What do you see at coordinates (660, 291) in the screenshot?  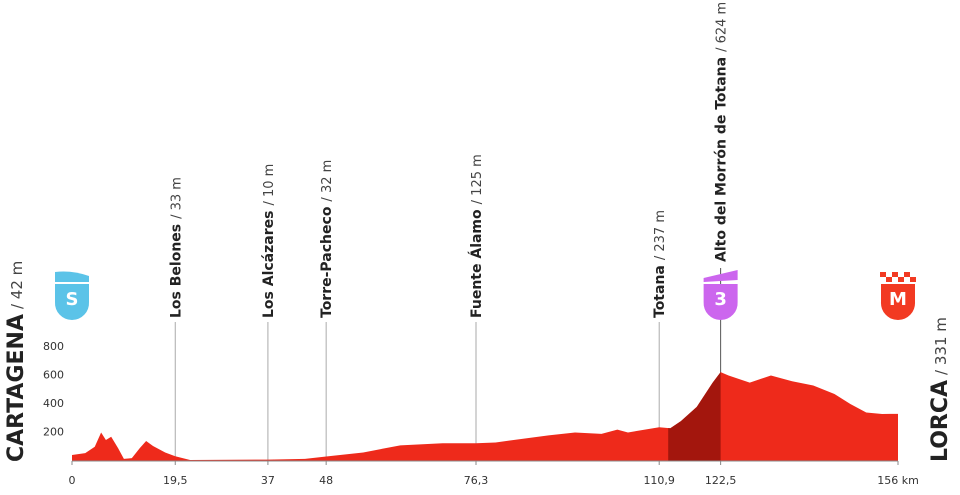 I see `waypoint-name: Totana` at bounding box center [660, 291].